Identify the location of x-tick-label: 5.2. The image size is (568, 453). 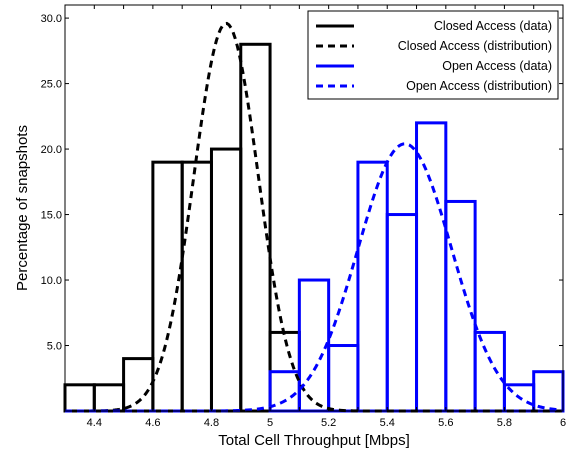
(328, 423).